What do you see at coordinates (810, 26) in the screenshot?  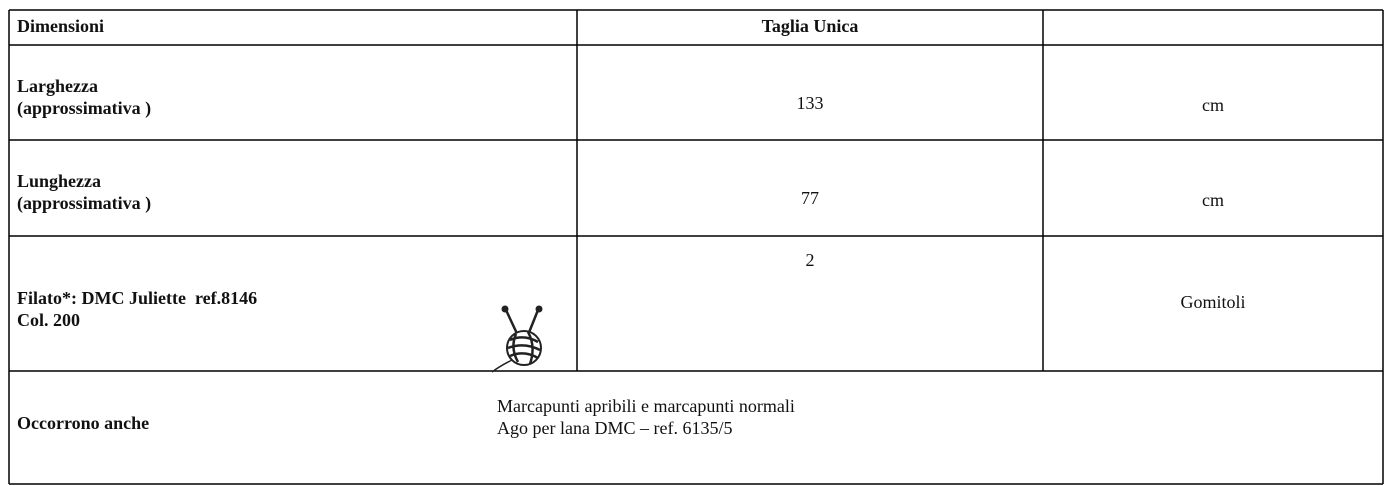 I see `header-cell: Taglia Unica` at bounding box center [810, 26].